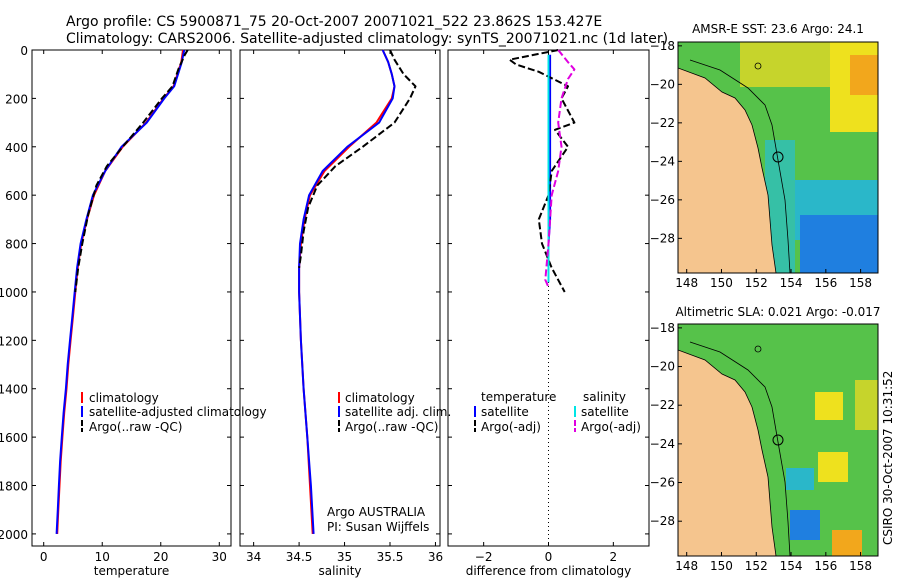  I want to click on y-tick-label: 2000, so click(14, 535).